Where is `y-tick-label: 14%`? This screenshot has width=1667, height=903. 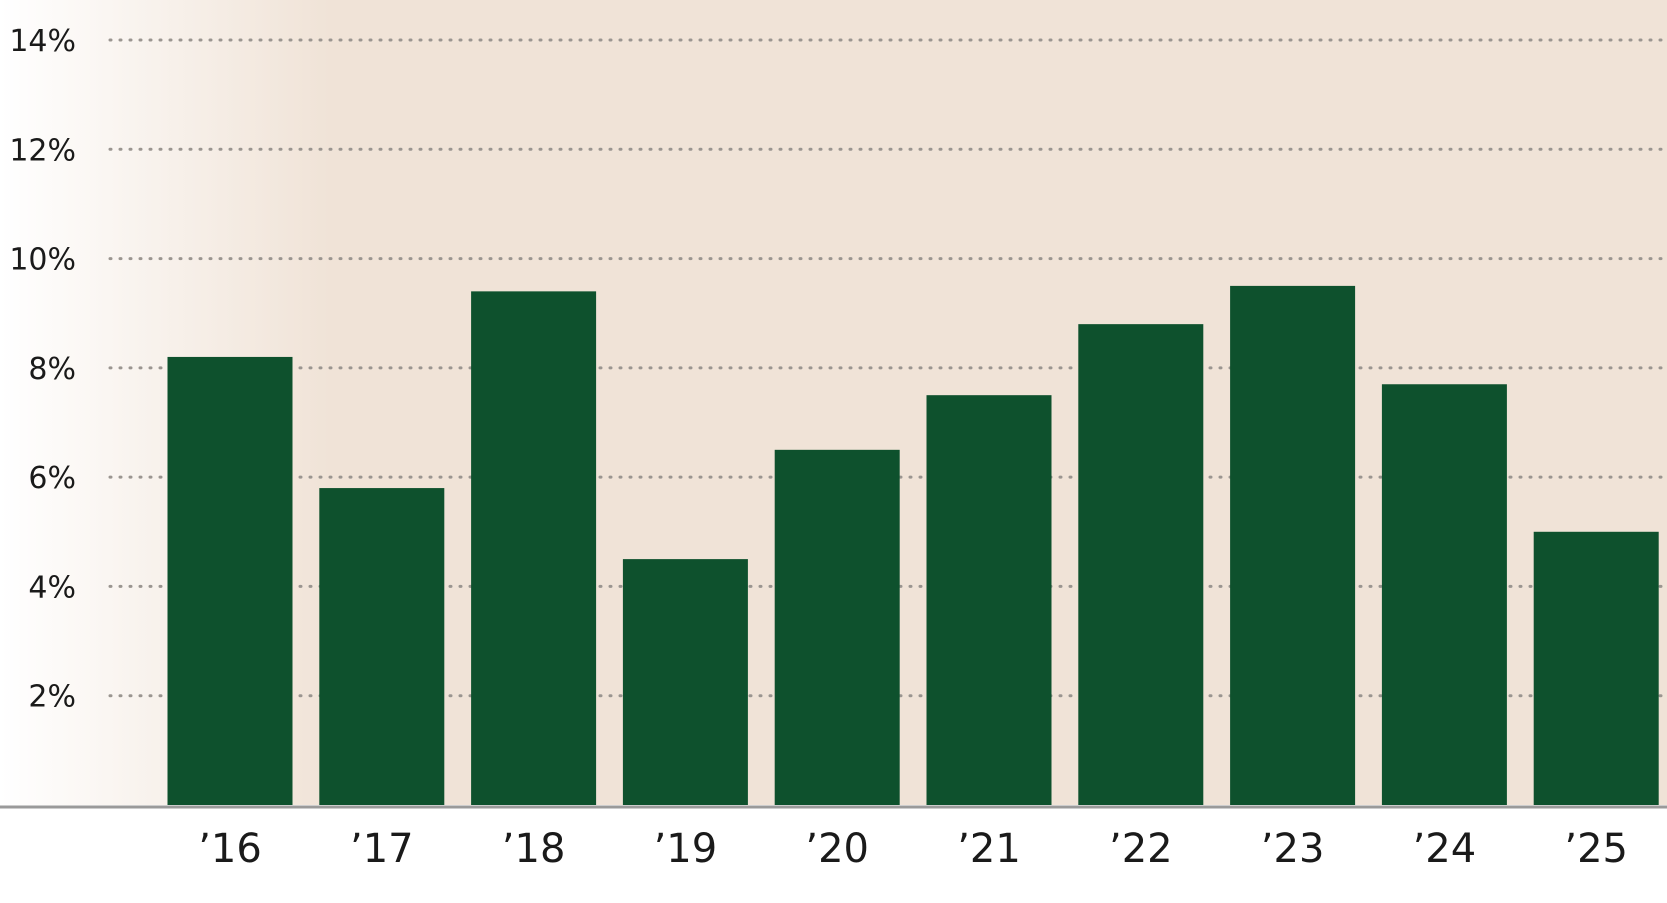
y-tick-label: 14% is located at coordinates (42, 41).